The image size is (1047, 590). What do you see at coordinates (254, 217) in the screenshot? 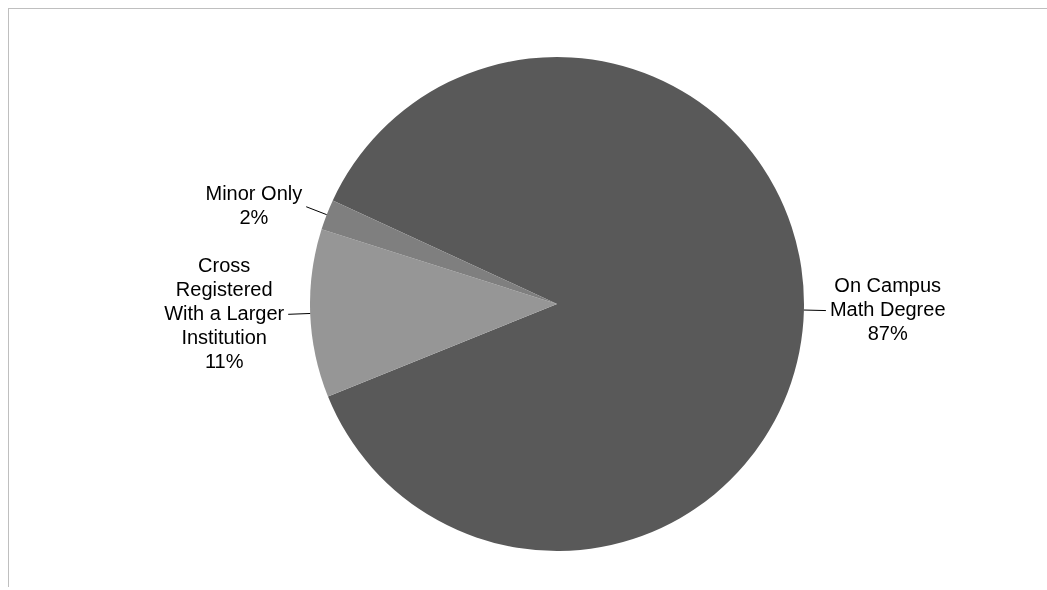
I see `data-label: 2%` at bounding box center [254, 217].